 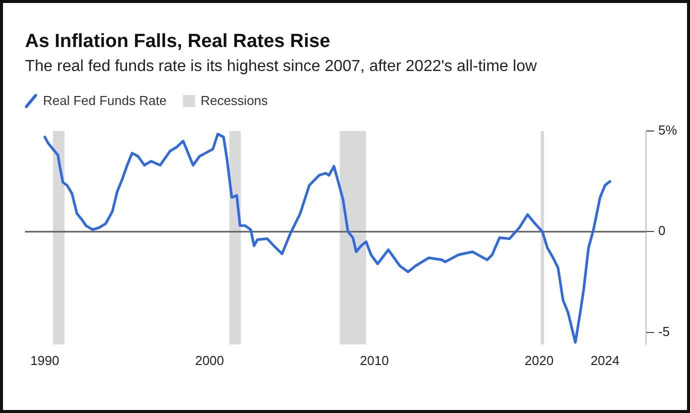 I want to click on y-tick-label: -5, so click(x=664, y=331).